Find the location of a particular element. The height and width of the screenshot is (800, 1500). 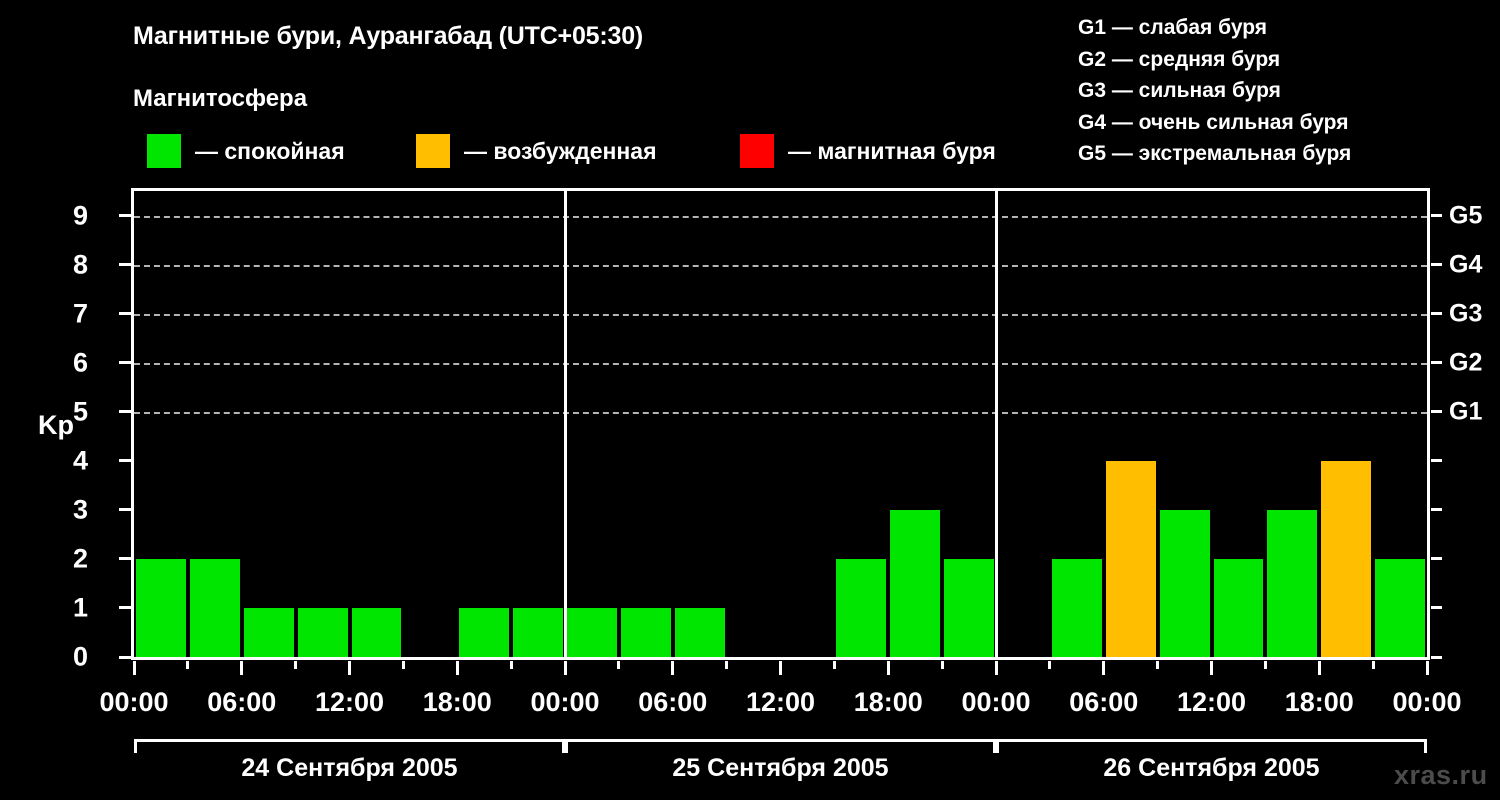

y-tick-label-6: 6 is located at coordinates (80, 362).